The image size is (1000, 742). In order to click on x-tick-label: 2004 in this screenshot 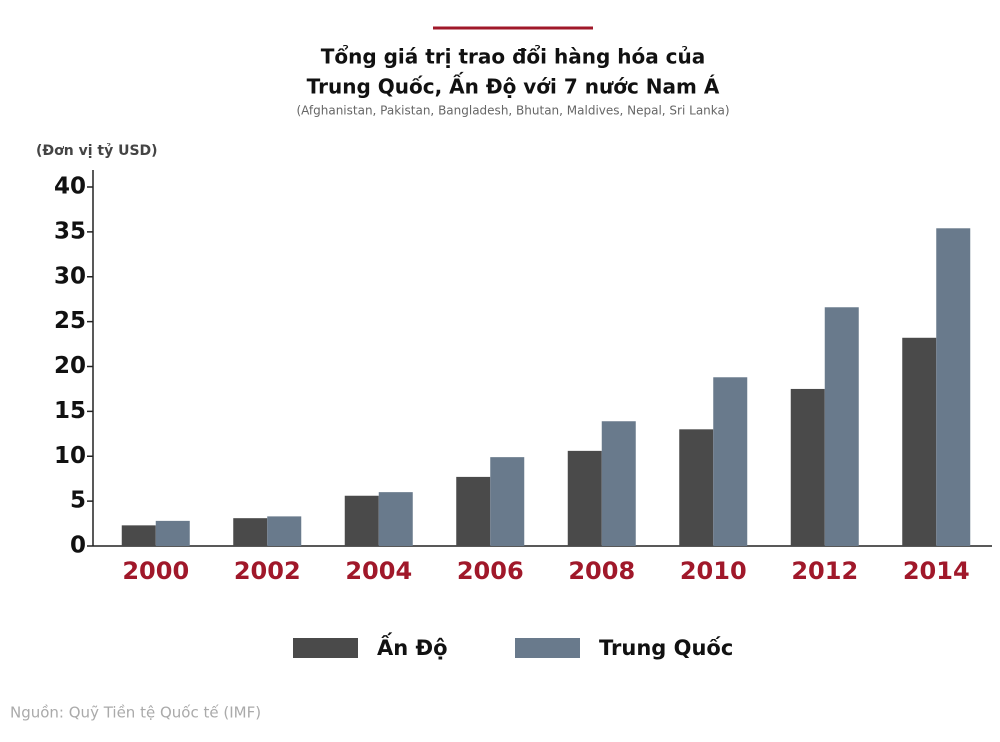, I will do `click(378, 571)`.